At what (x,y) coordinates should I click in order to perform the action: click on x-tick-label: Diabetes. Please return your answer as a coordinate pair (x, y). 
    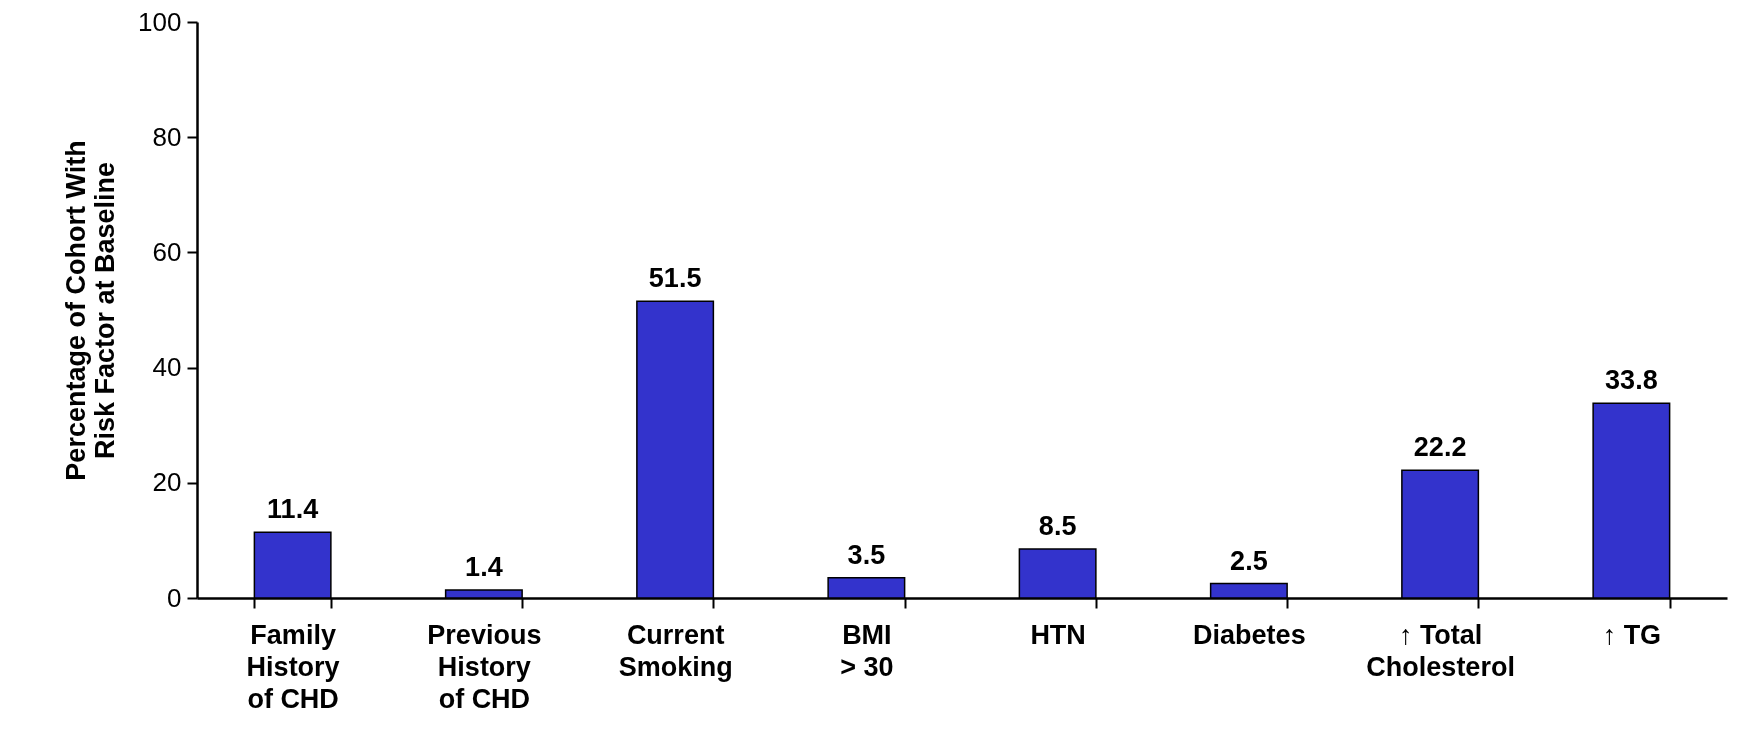
    Looking at the image, I should click on (1249, 634).